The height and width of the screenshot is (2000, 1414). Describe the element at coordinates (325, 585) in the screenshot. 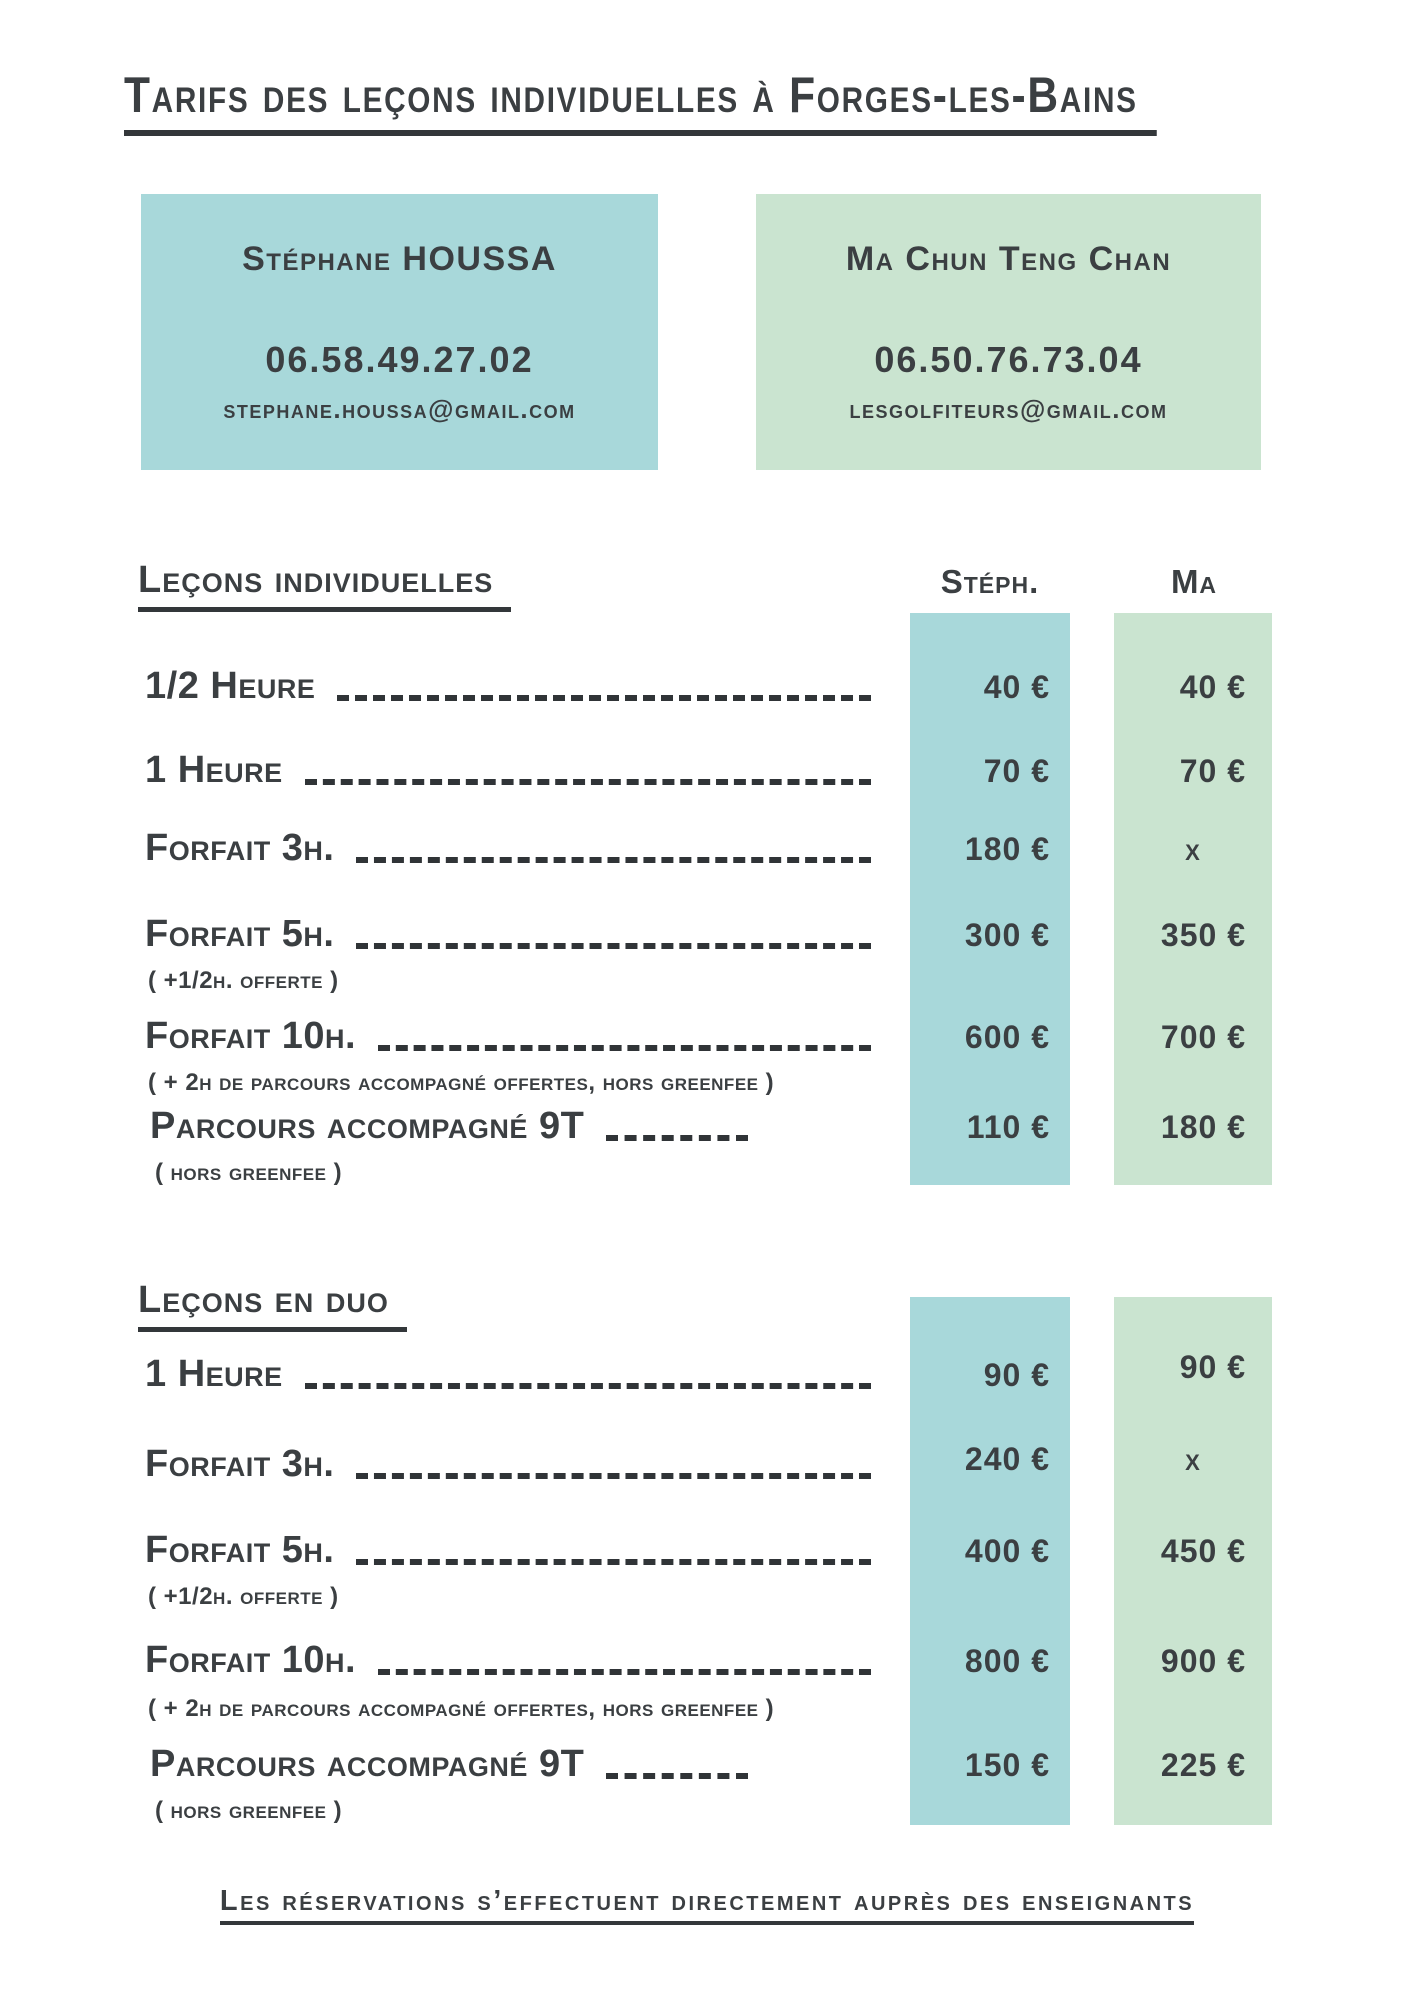

I see `section-heading-individuelles: Leçons individuelles` at that location.